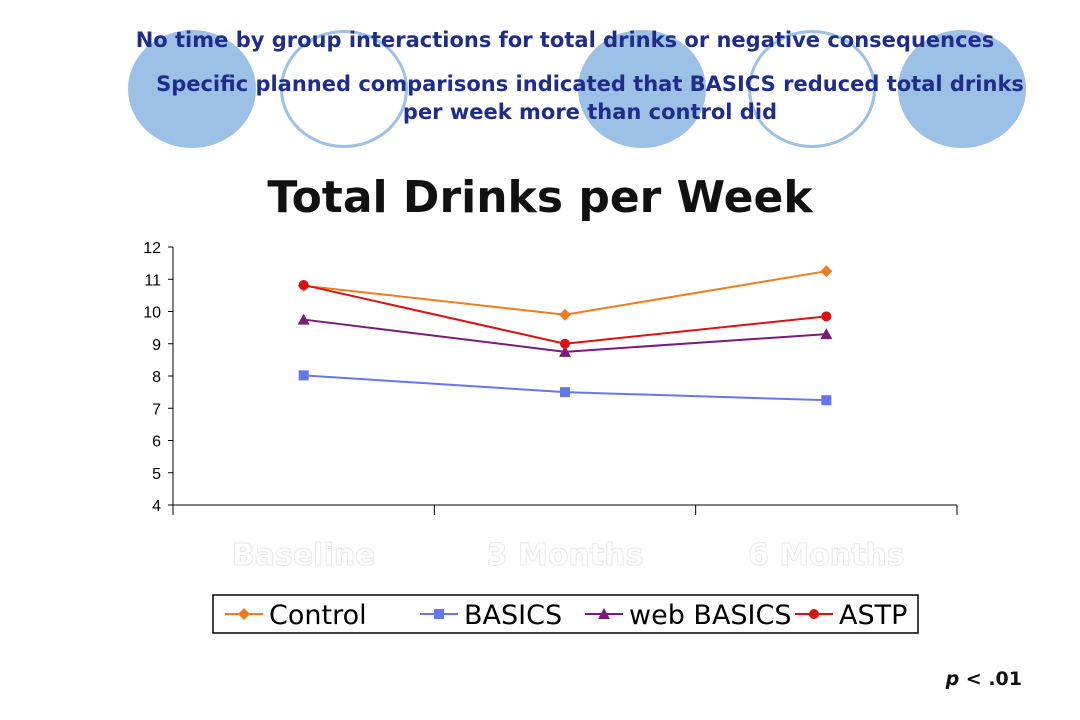  I want to click on chart-title: Total Drinks per Week, so click(540, 197).